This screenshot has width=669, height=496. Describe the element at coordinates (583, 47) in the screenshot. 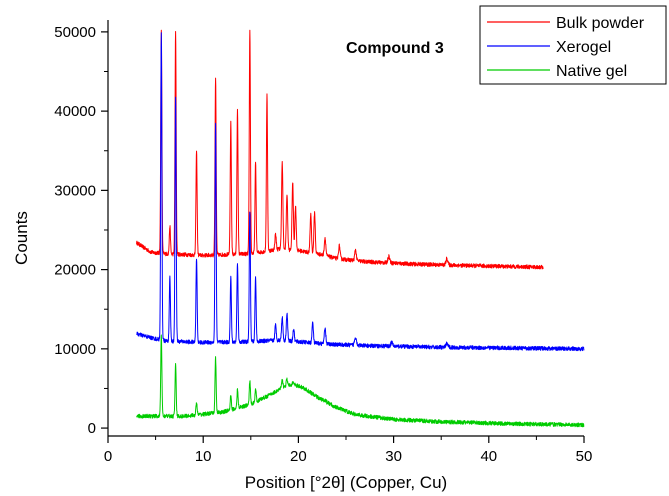

I see `legend-label: Xerogel` at that location.